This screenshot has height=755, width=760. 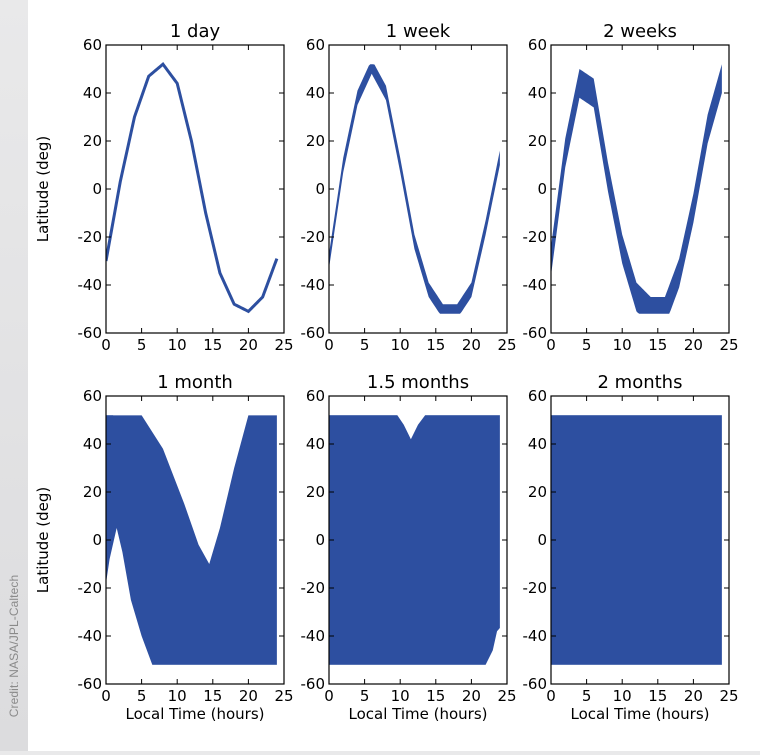 I want to click on credit-label: Credit: NASA/JPL-Caltech, so click(x=14, y=645).